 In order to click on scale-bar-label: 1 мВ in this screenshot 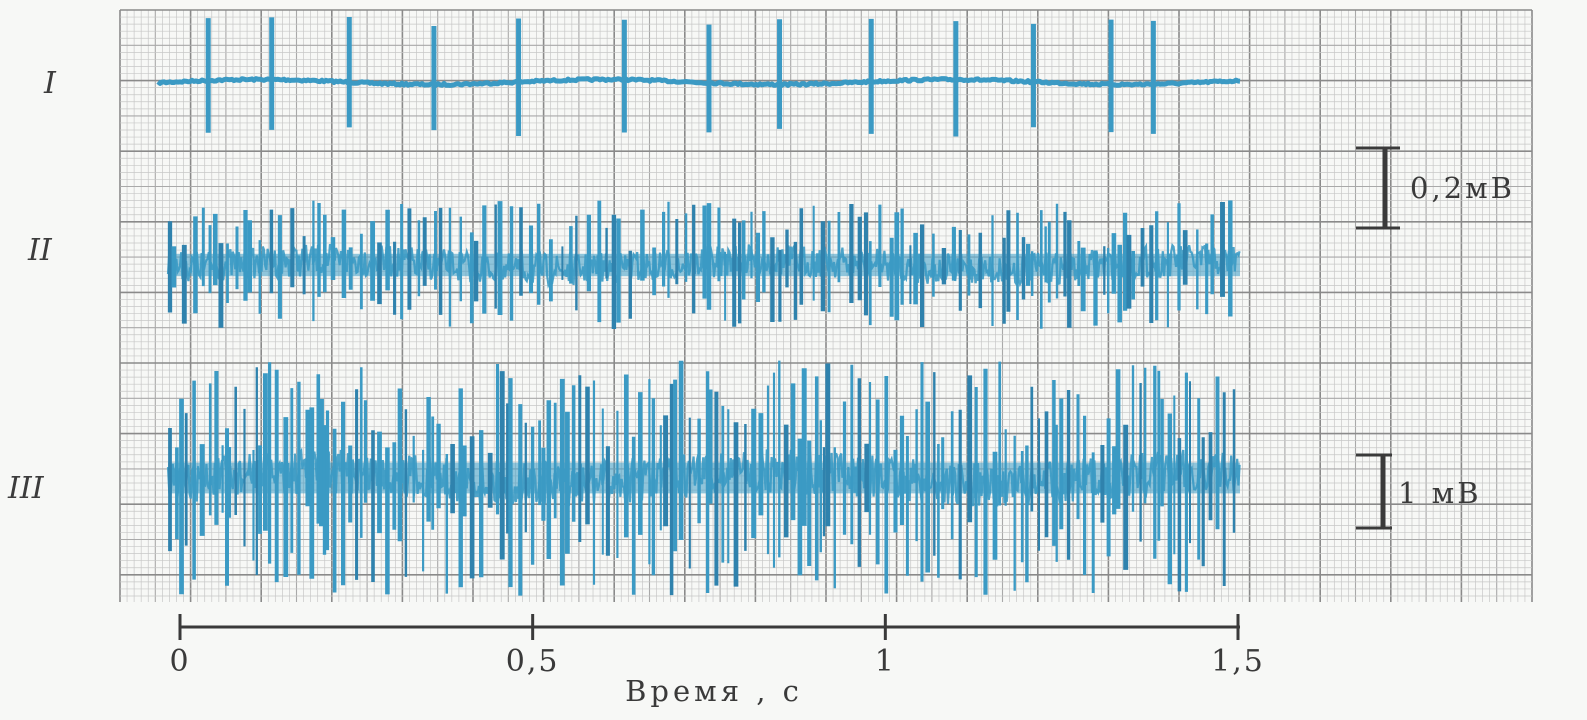, I will do `click(1440, 493)`.